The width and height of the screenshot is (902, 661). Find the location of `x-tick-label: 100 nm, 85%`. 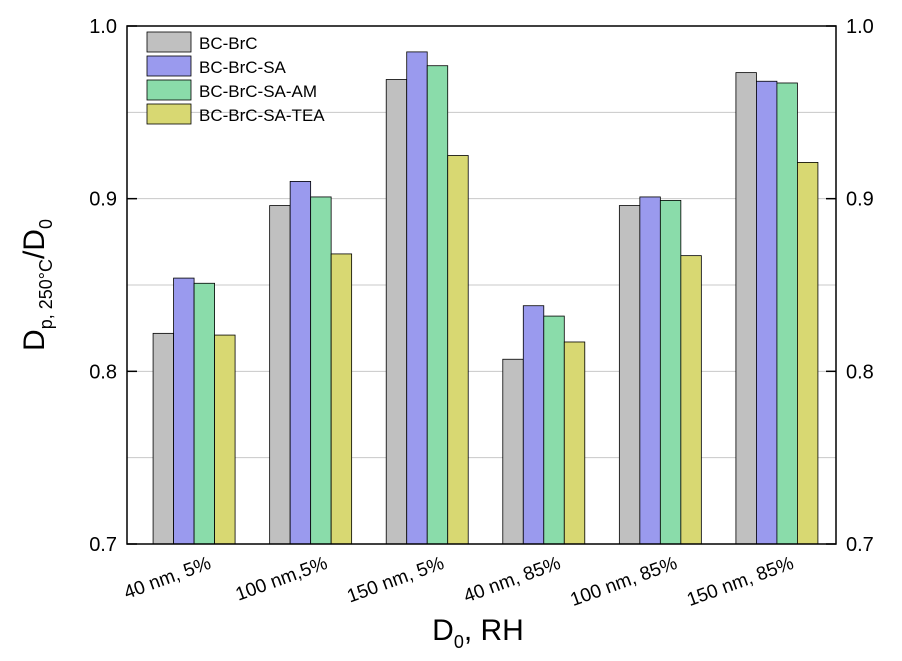

x-tick-label: 100 nm, 85% is located at coordinates (624, 582).